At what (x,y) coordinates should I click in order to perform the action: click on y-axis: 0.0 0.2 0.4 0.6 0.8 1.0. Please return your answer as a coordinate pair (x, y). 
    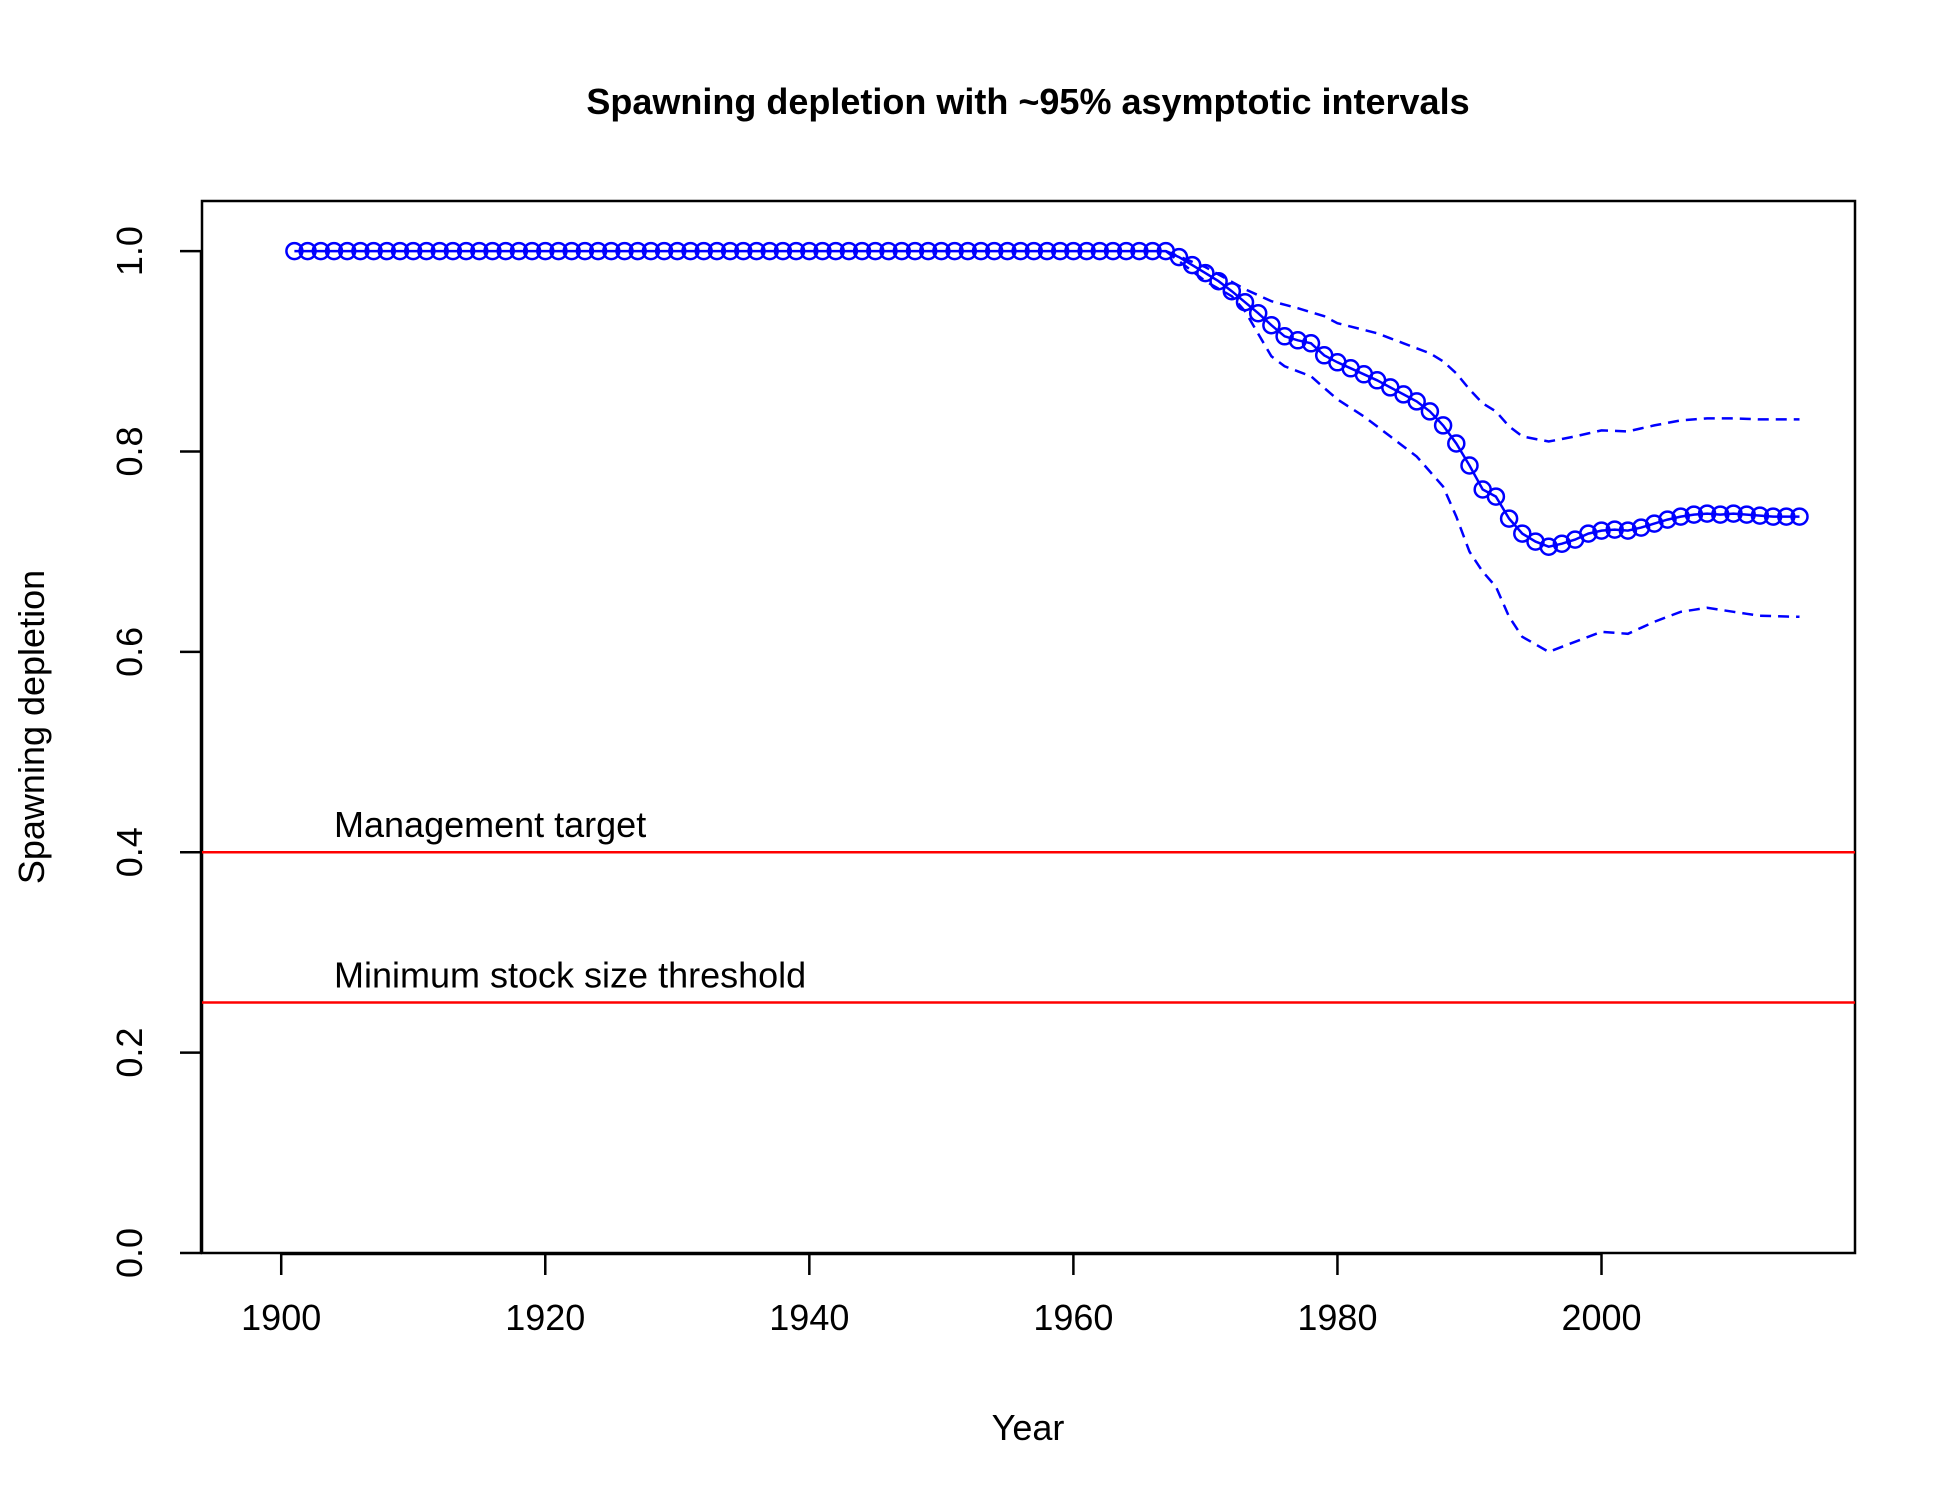
    Looking at the image, I should click on (156, 752).